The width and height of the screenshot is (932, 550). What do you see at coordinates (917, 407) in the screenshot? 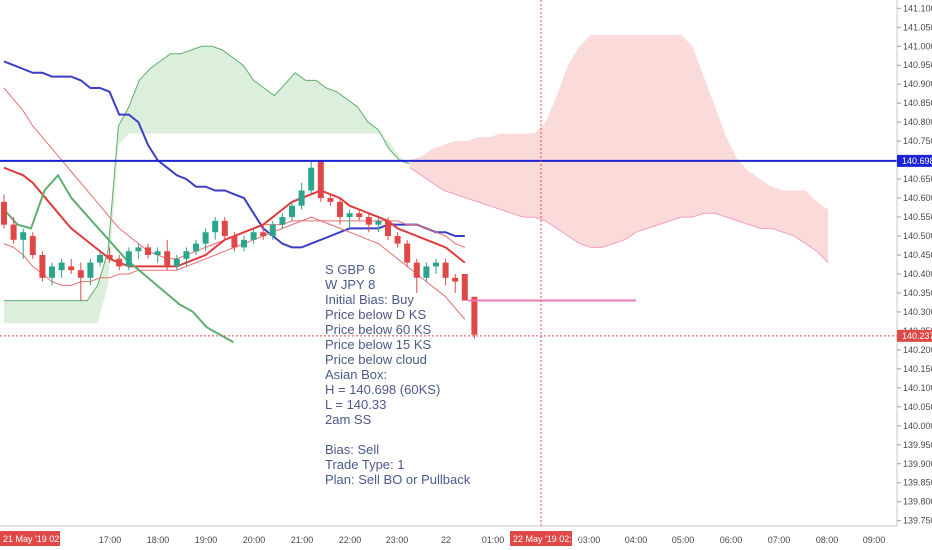
I see `price-tick-label: 140.050` at bounding box center [917, 407].